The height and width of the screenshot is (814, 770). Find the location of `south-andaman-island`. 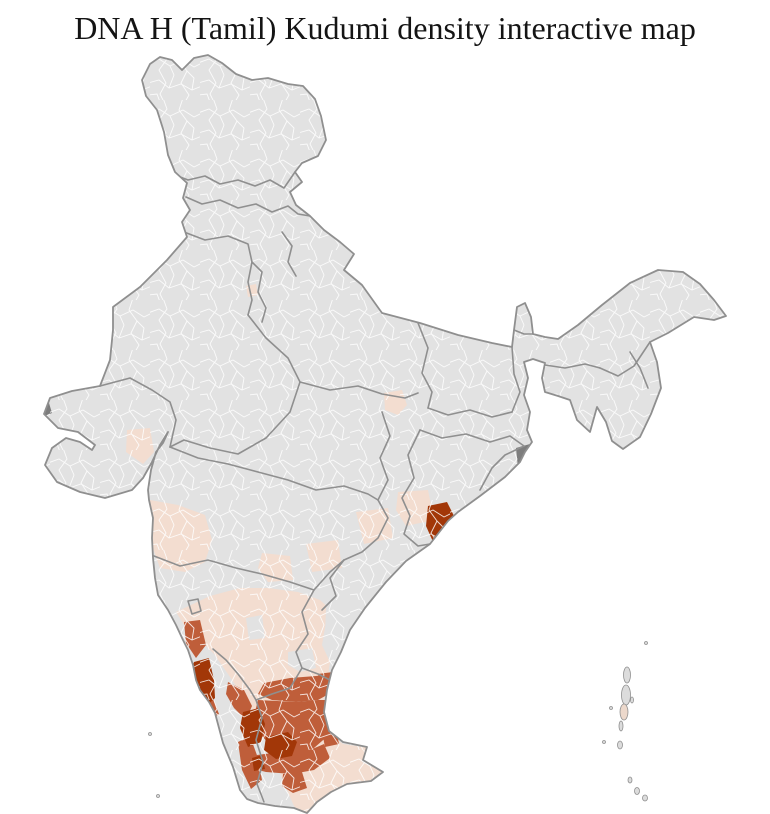

south-andaman-island is located at coordinates (624, 712).